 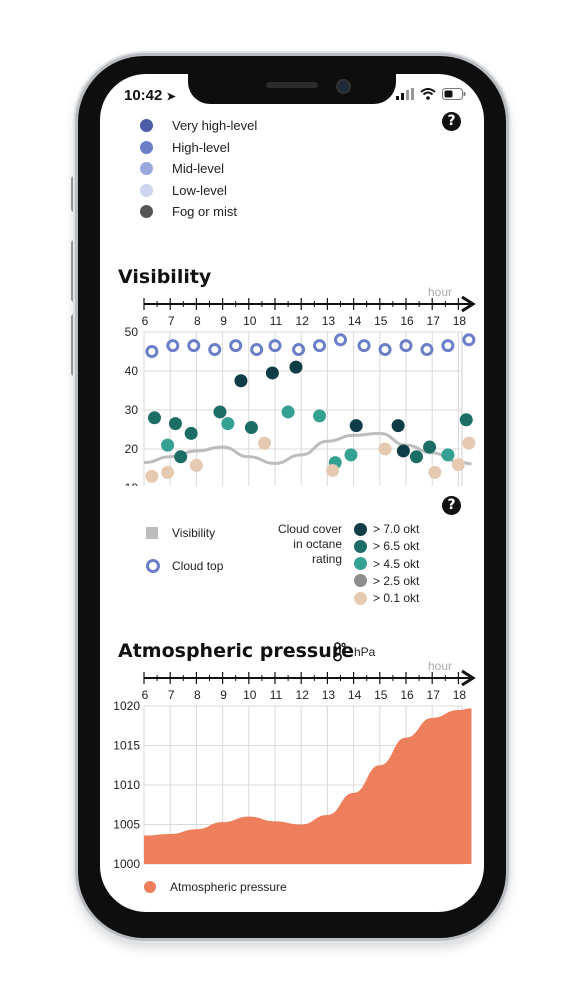 I want to click on y-tick-label: 1000, so click(x=126, y=864).